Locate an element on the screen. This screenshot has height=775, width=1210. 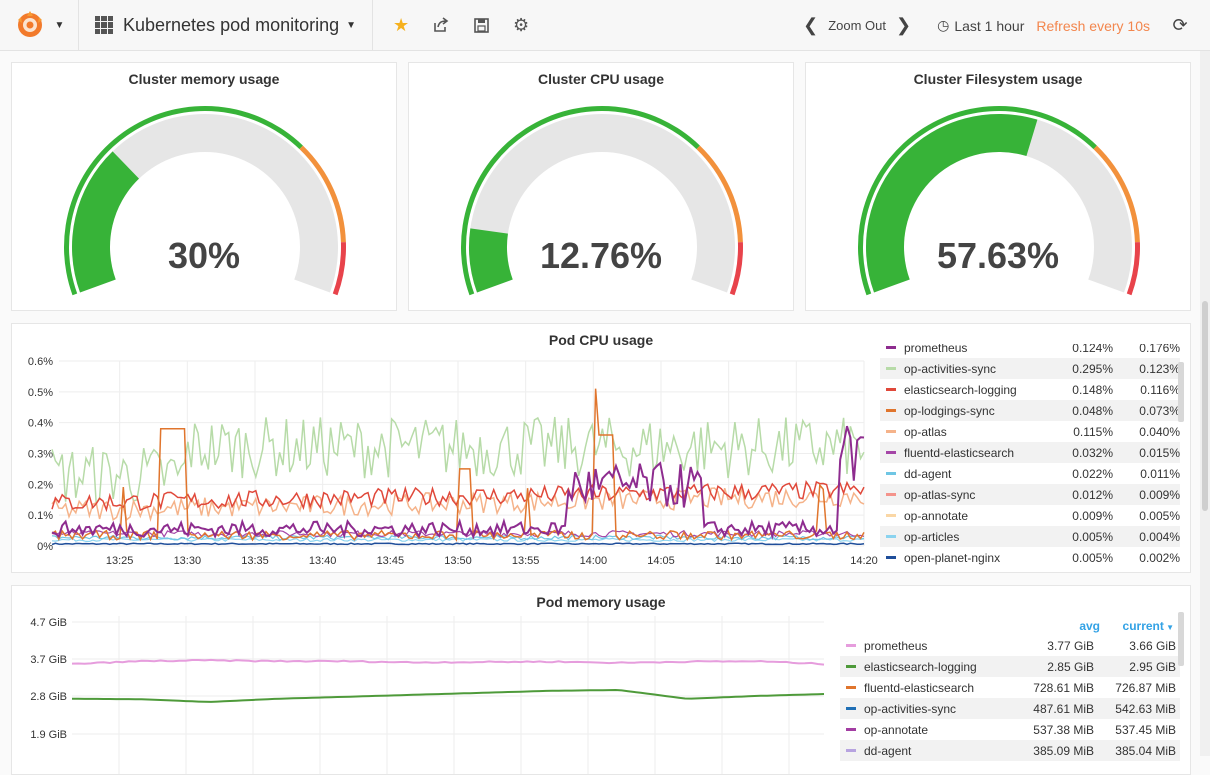
legend-avg-value: 0.005% is located at coordinates (1092, 557).